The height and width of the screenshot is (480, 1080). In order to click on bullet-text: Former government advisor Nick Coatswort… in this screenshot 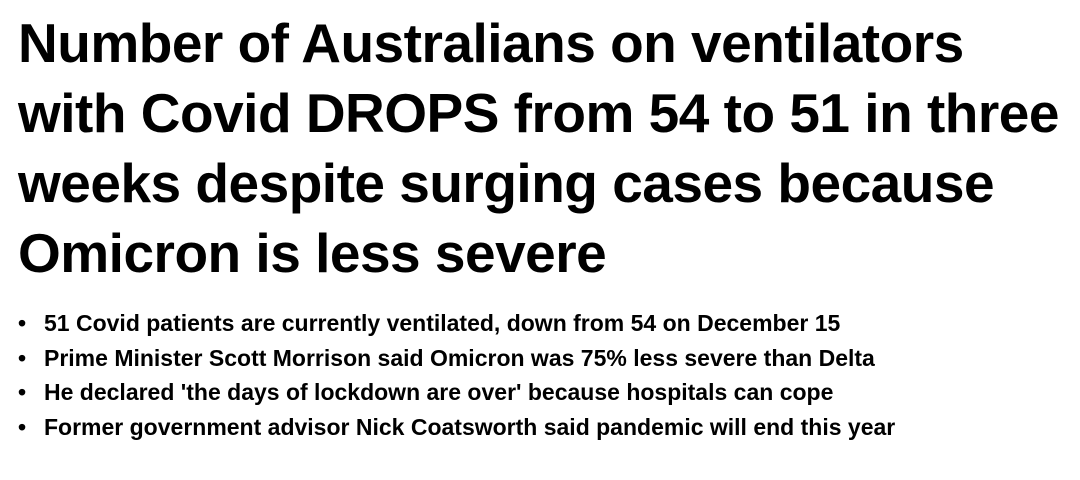, I will do `click(470, 426)`.